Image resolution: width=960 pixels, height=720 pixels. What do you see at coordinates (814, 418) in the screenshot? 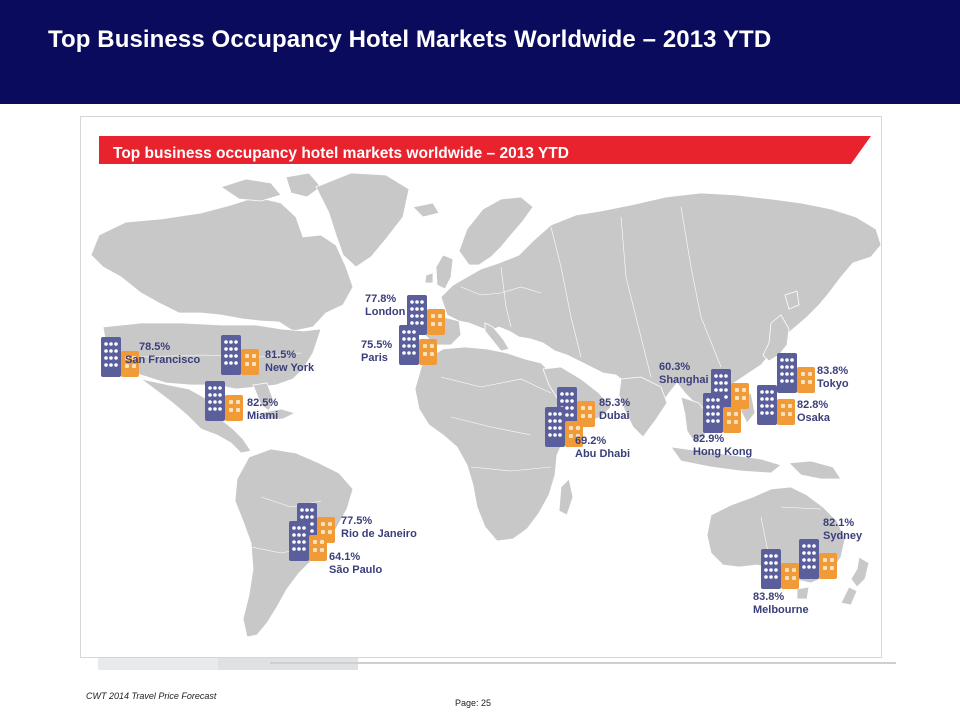
I see `city-name: Osaka` at bounding box center [814, 418].